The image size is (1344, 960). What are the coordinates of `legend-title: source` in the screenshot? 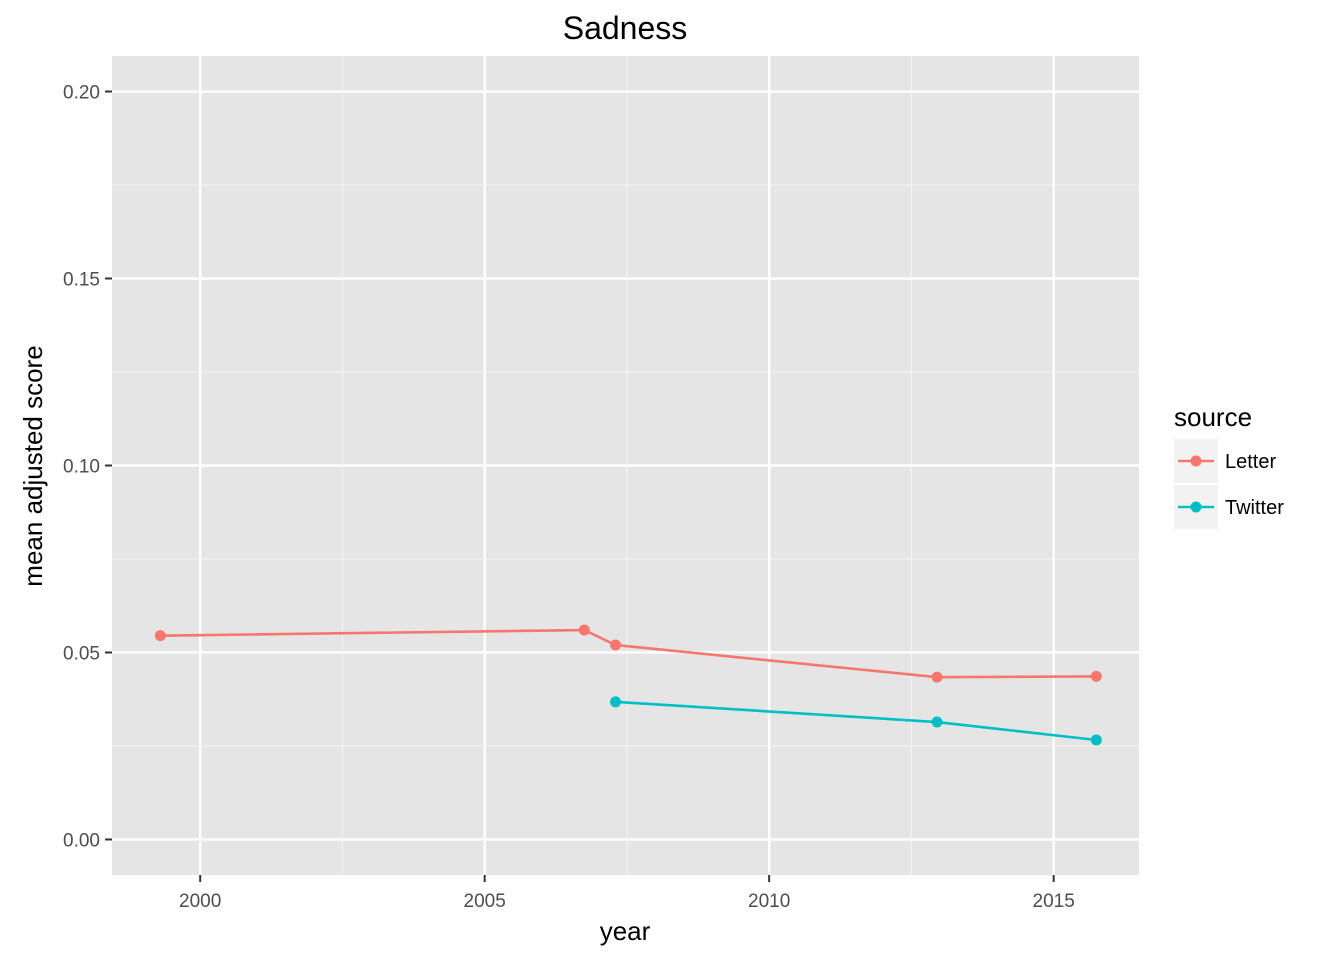 It's located at (1213, 417).